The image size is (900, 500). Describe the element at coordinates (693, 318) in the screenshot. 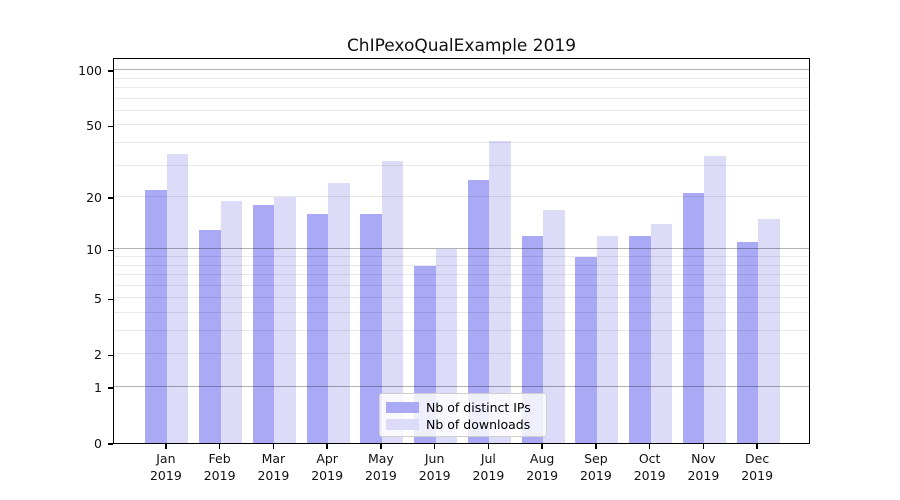

I see `bar-nov-ips` at that location.